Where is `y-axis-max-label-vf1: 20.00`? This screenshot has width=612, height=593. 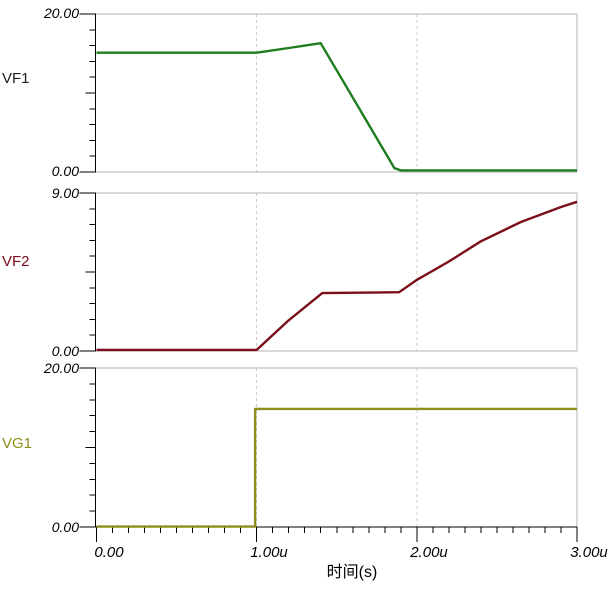 y-axis-max-label-vf1: 20.00 is located at coordinates (61, 13).